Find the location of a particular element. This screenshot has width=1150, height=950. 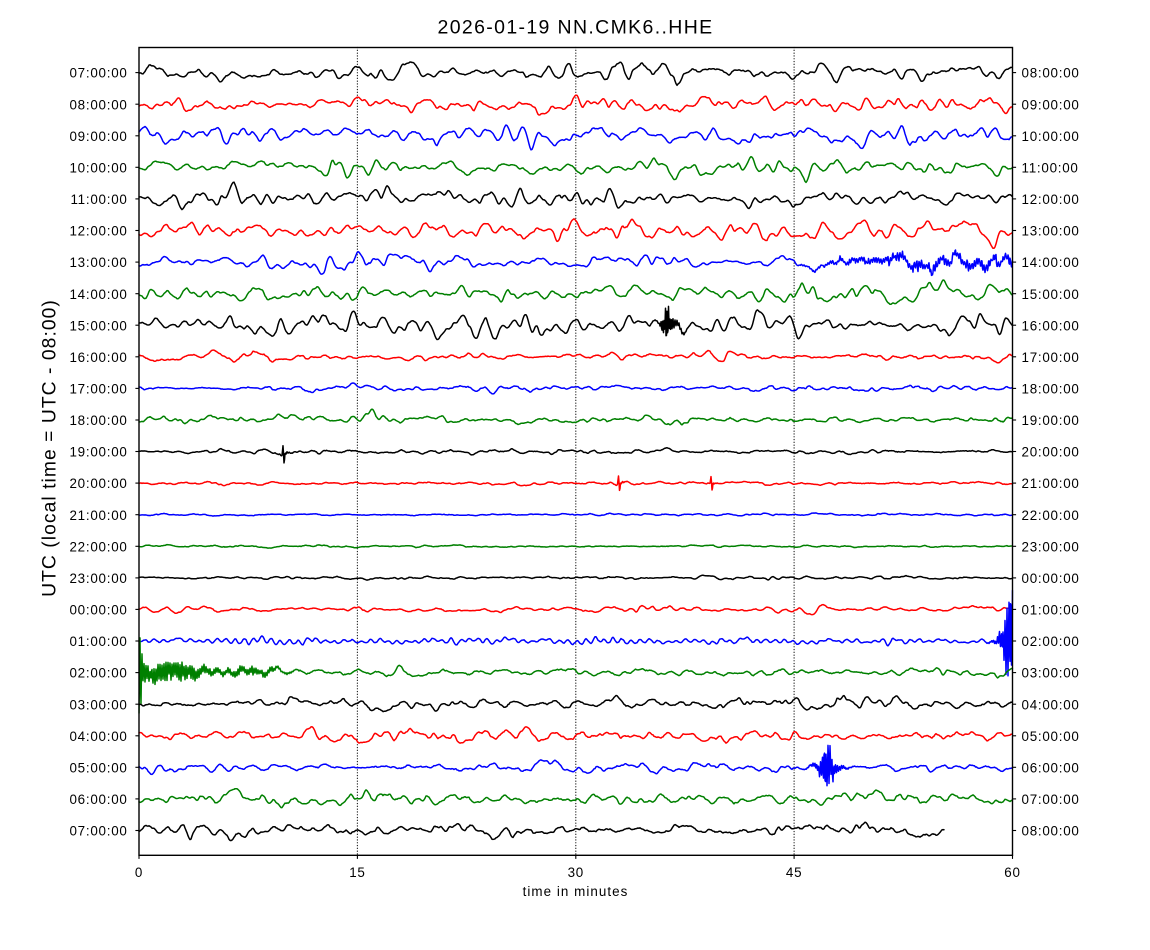

svg-text: 30 is located at coordinates (576, 872).